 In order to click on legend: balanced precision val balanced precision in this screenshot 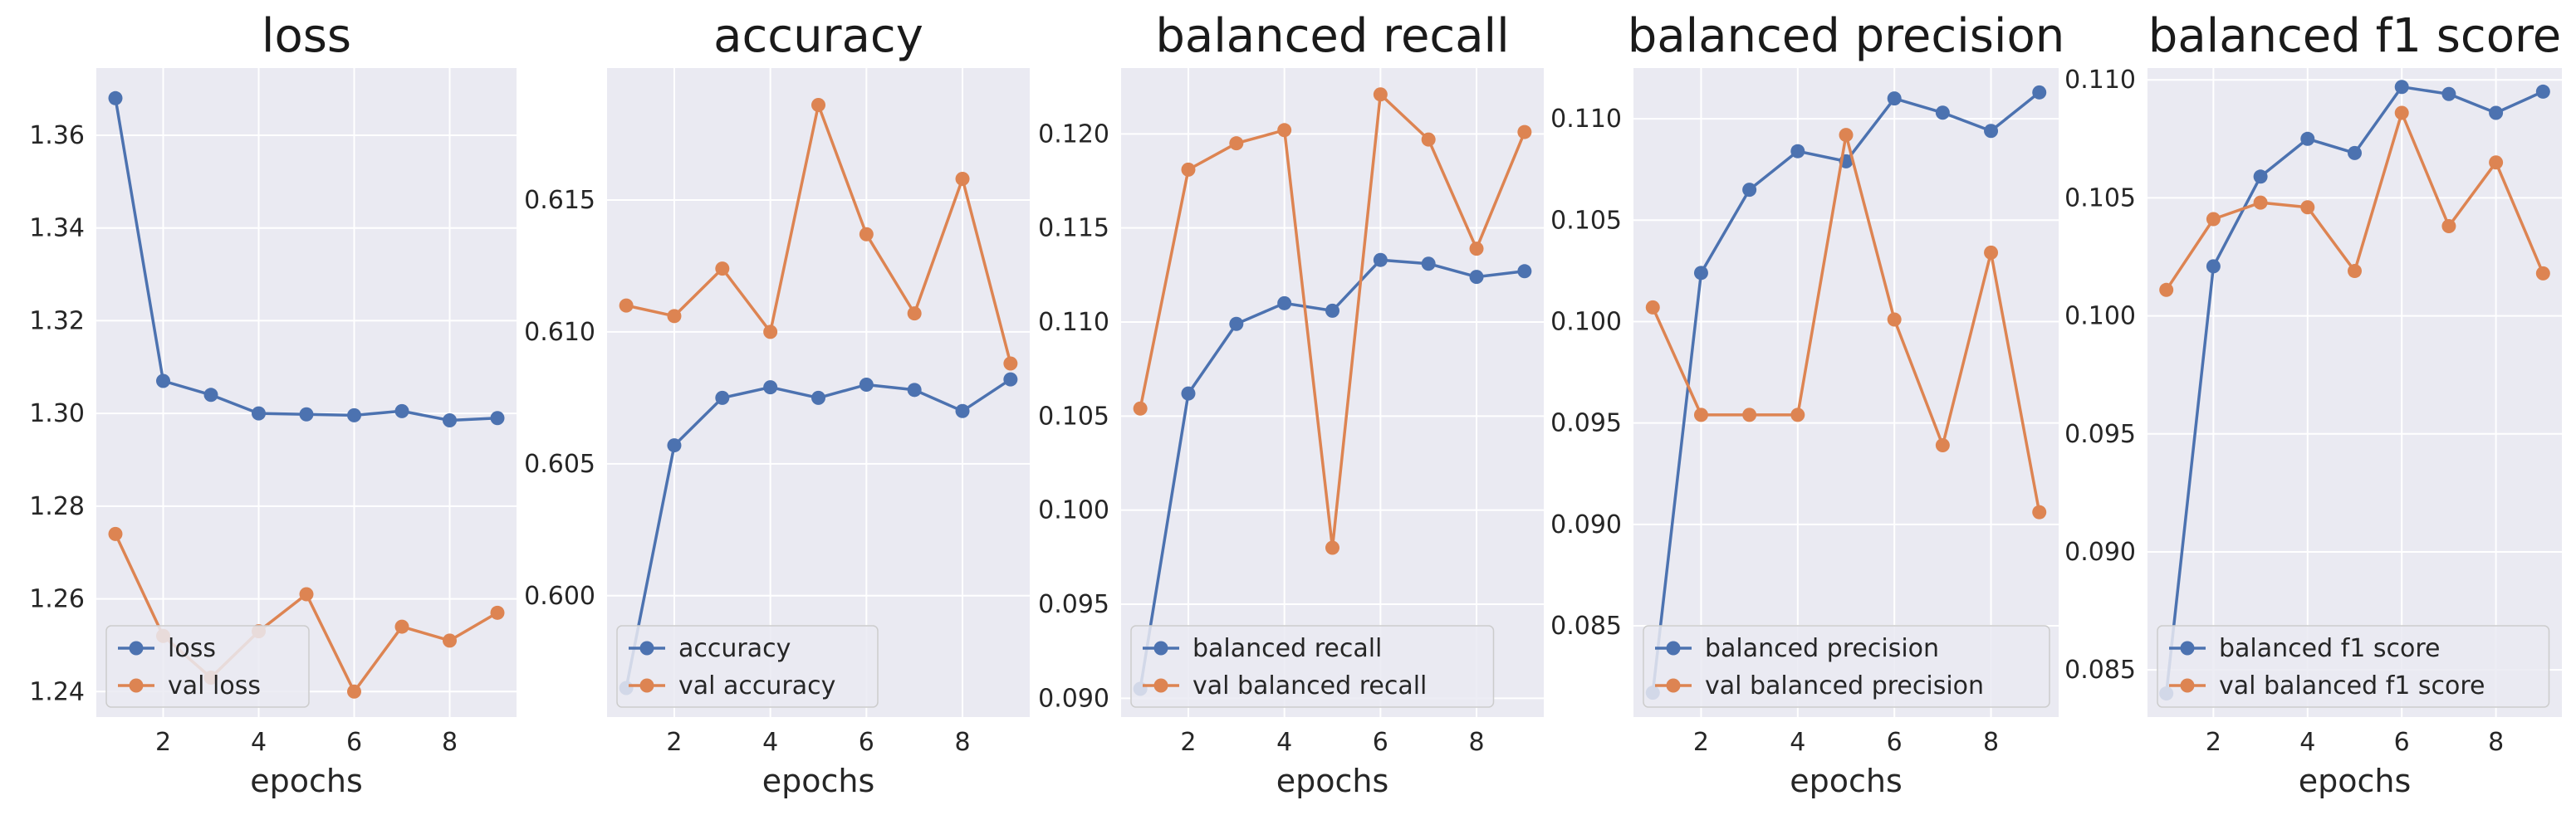, I will do `click(1847, 666)`.